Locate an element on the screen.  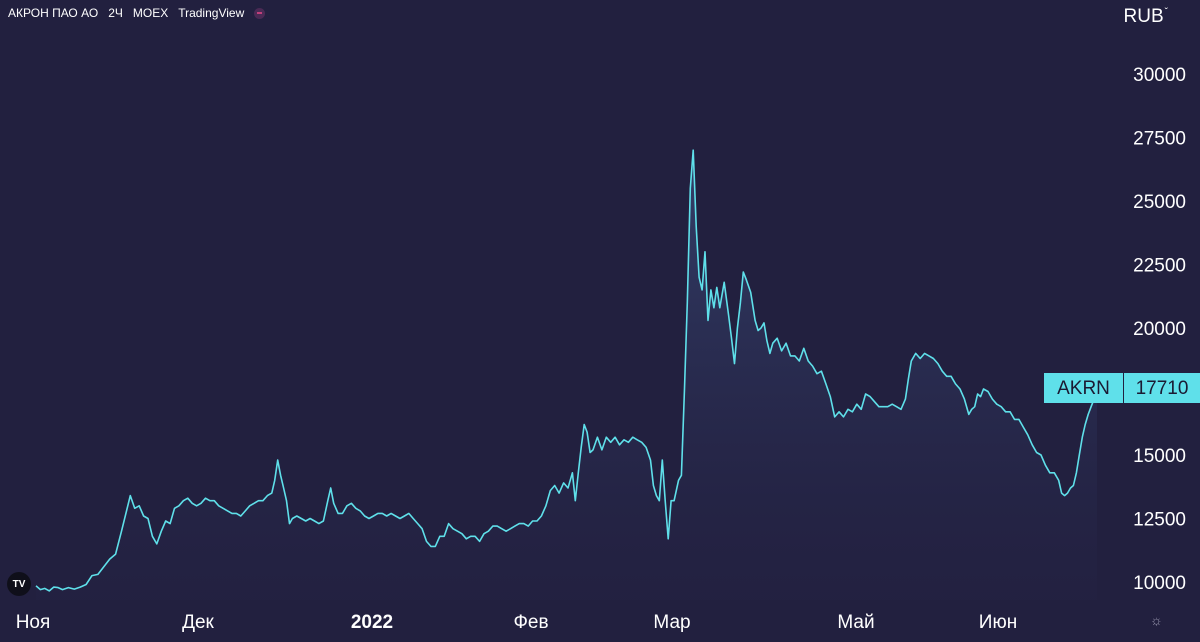
x-tick-label: Июн is located at coordinates (998, 622).